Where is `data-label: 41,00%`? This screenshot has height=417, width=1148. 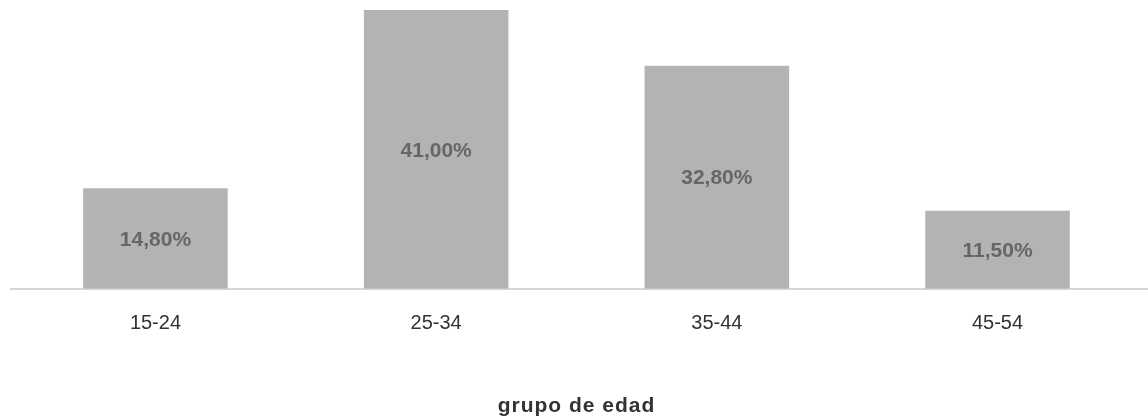 data-label: 41,00% is located at coordinates (436, 149).